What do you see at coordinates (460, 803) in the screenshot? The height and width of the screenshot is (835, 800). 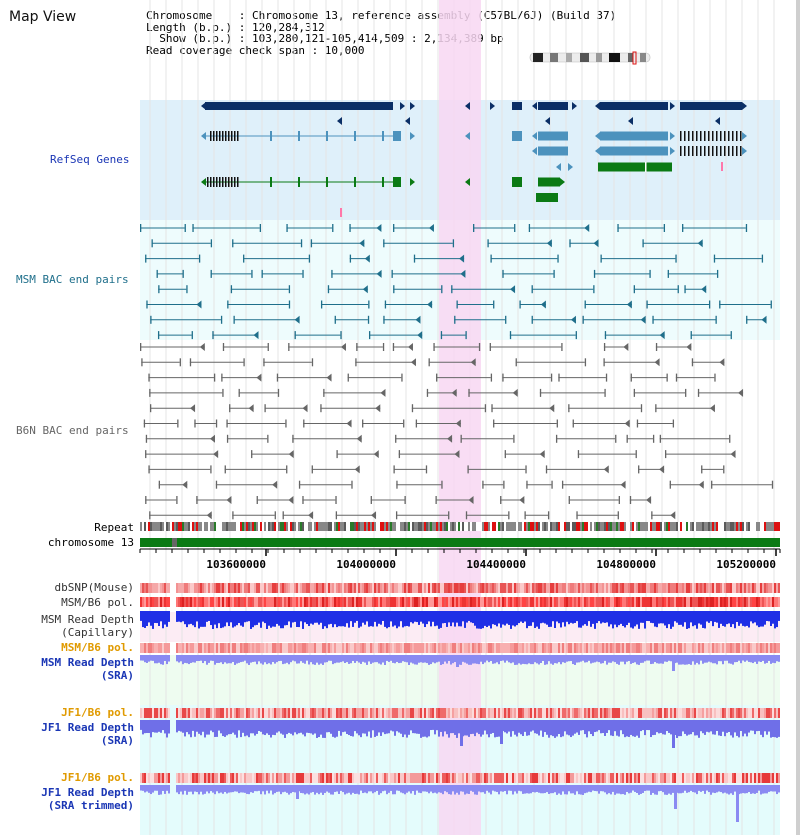 I see `jf1-depth-trimmed-track` at bounding box center [460, 803].